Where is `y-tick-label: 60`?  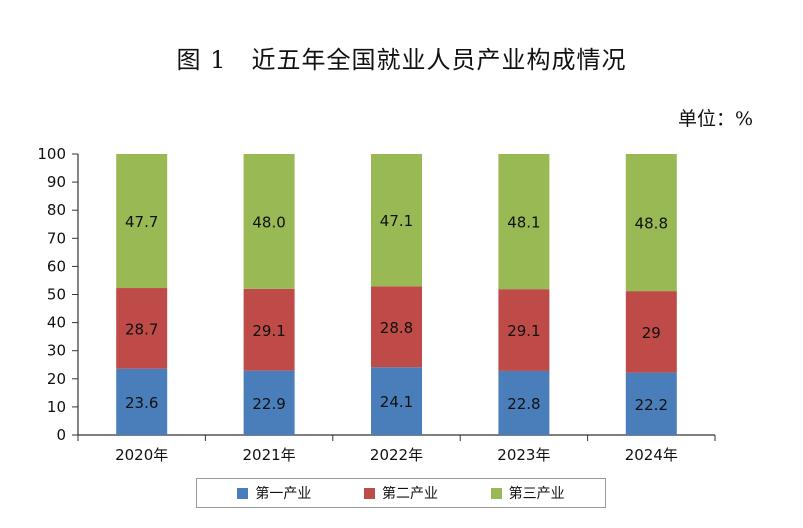 y-tick-label: 60 is located at coordinates (56, 266).